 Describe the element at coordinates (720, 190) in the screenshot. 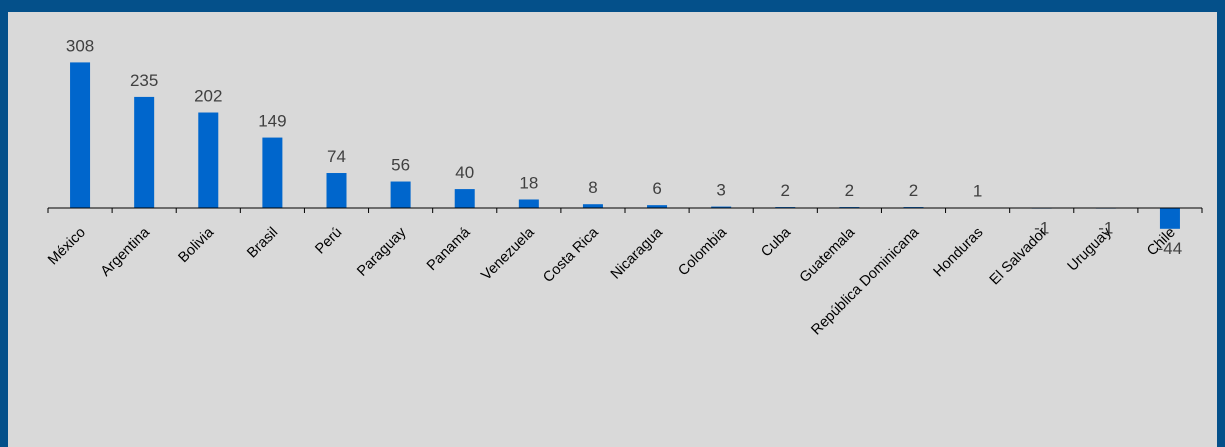

I see `data-label-colombia: 3` at that location.